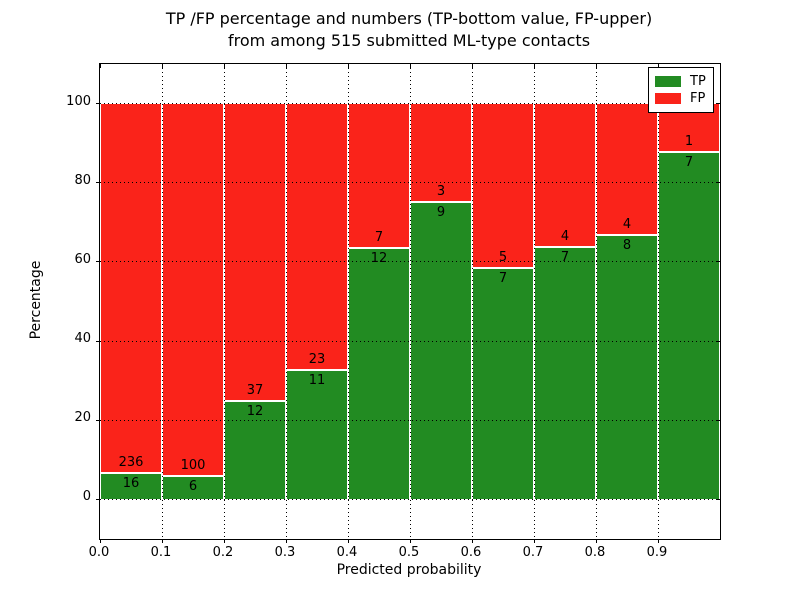 Image resolution: width=800 pixels, height=600 pixels. I want to click on x-tick-label: 0.6, so click(471, 552).